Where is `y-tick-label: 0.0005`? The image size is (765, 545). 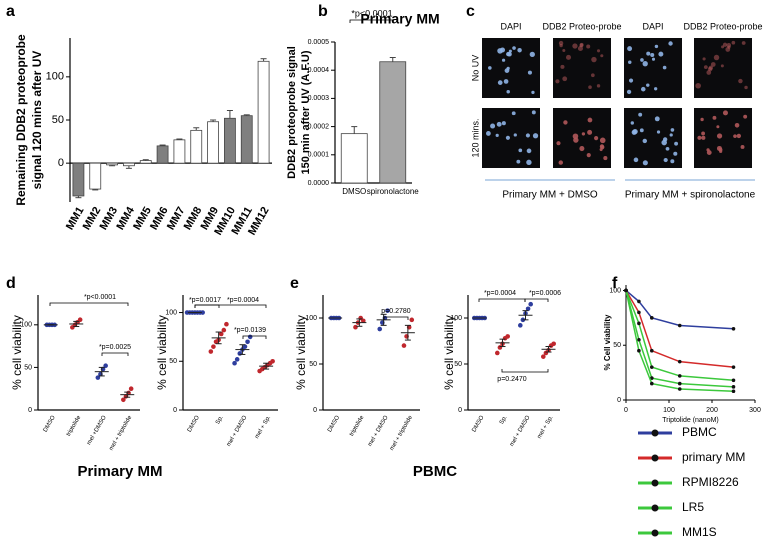 y-tick-label: 0.0005 is located at coordinates (319, 42).